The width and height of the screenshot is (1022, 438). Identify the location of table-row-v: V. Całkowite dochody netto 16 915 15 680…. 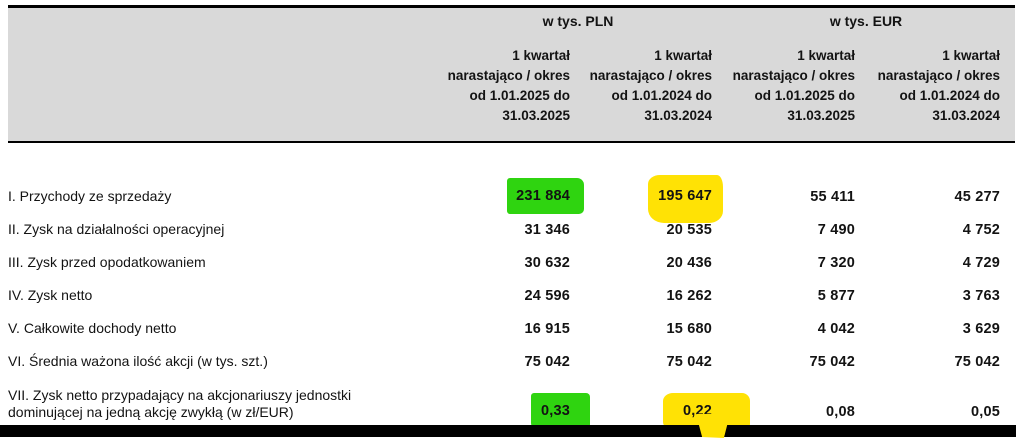
(511, 328).